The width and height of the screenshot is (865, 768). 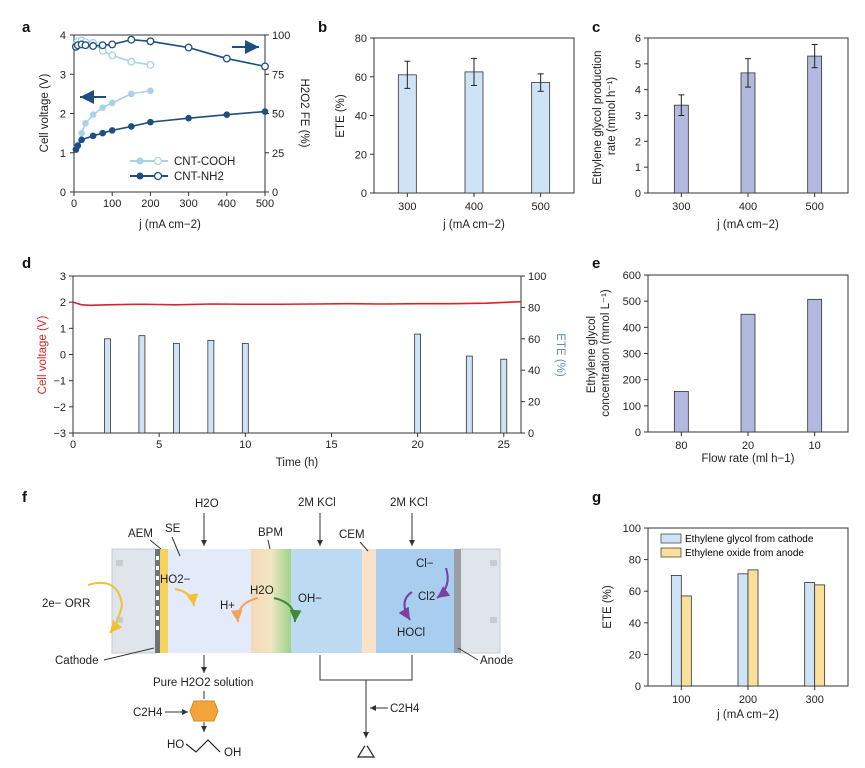 What do you see at coordinates (361, 155) in the screenshot?
I see `b-ytick-label: 20` at bounding box center [361, 155].